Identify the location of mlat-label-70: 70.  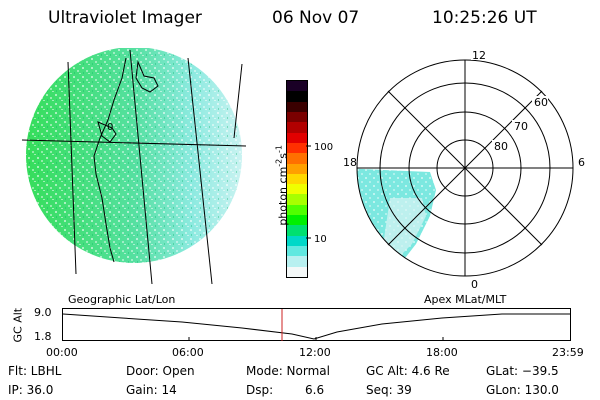
(521, 126).